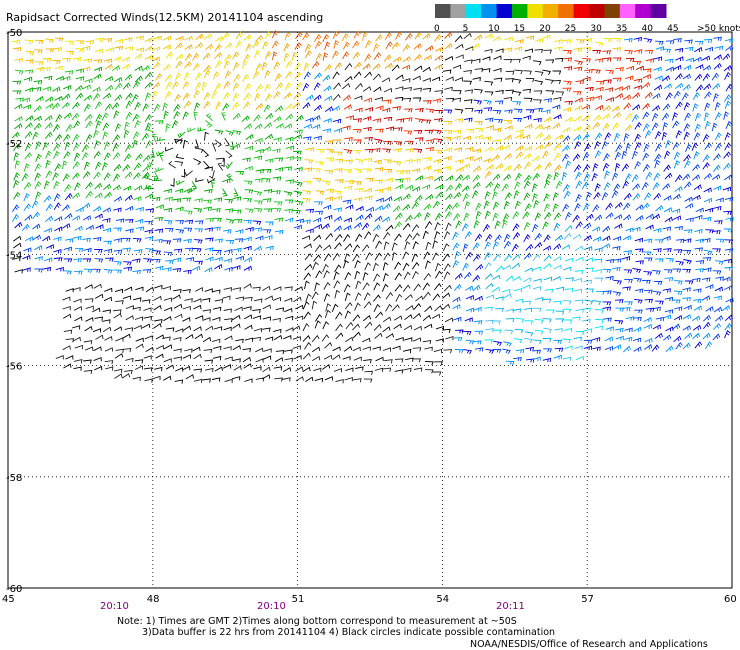  I want to click on speed-legend: 0 5 10 15 20 25 30 35 40 45 >50 knots, so click(587, 19).